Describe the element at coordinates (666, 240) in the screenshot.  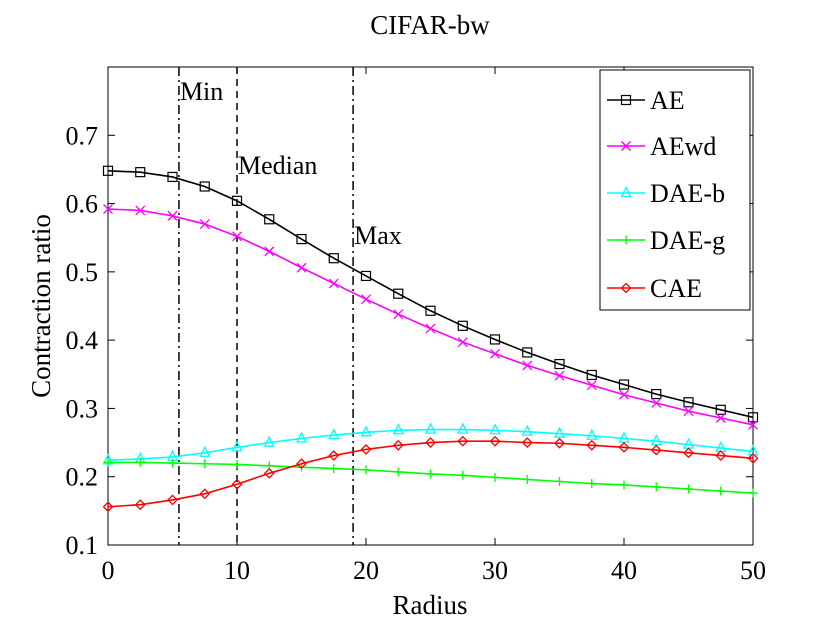
I see `legend-entry-dae-g: DAE-g` at that location.